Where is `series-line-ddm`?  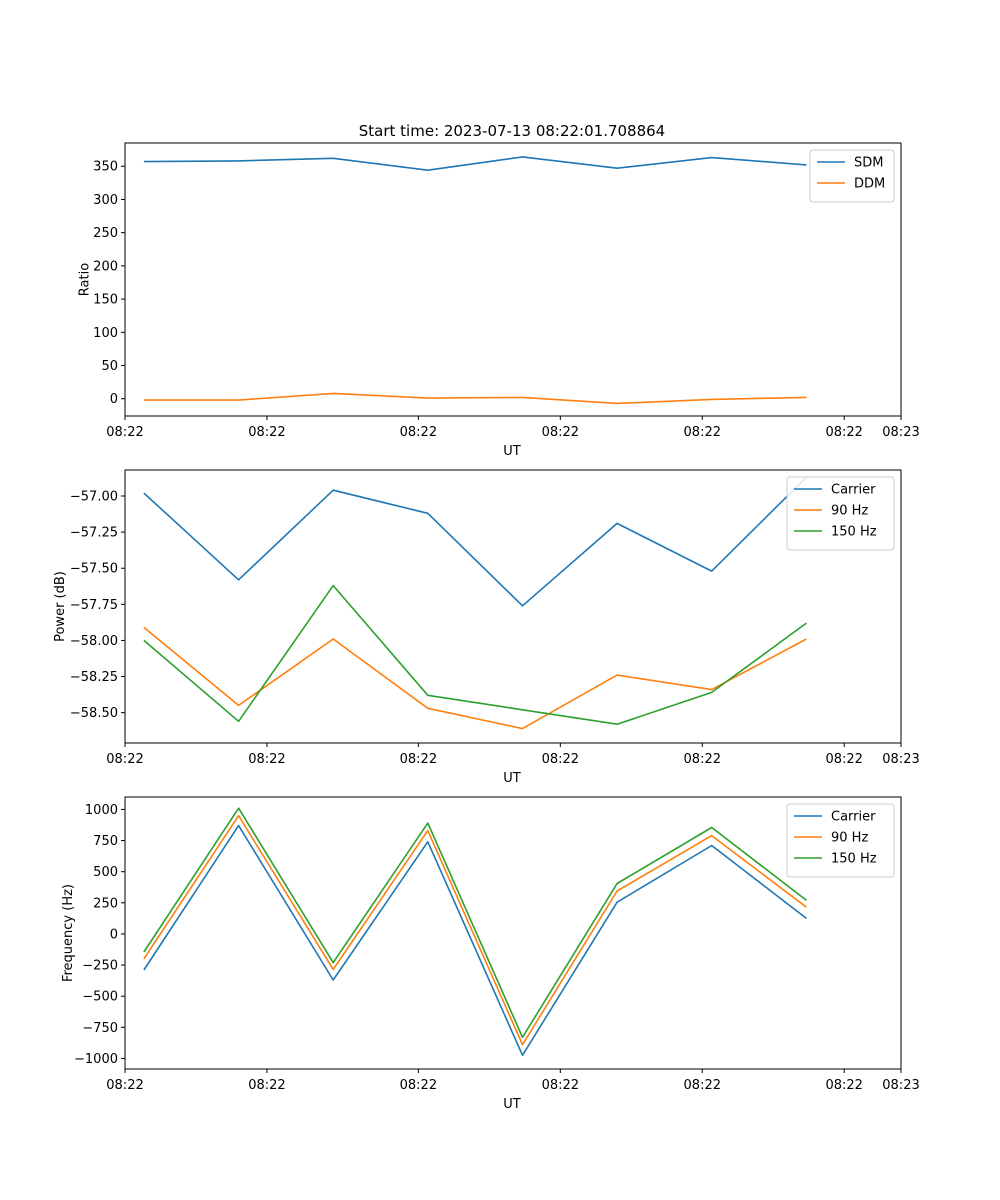
series-line-ddm is located at coordinates (475, 398).